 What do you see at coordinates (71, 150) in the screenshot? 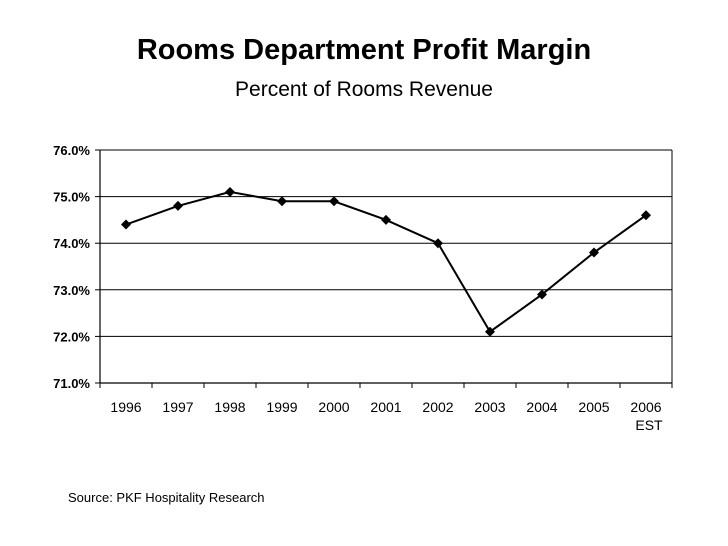
I see `y-tick-label: 76.0%` at bounding box center [71, 150].